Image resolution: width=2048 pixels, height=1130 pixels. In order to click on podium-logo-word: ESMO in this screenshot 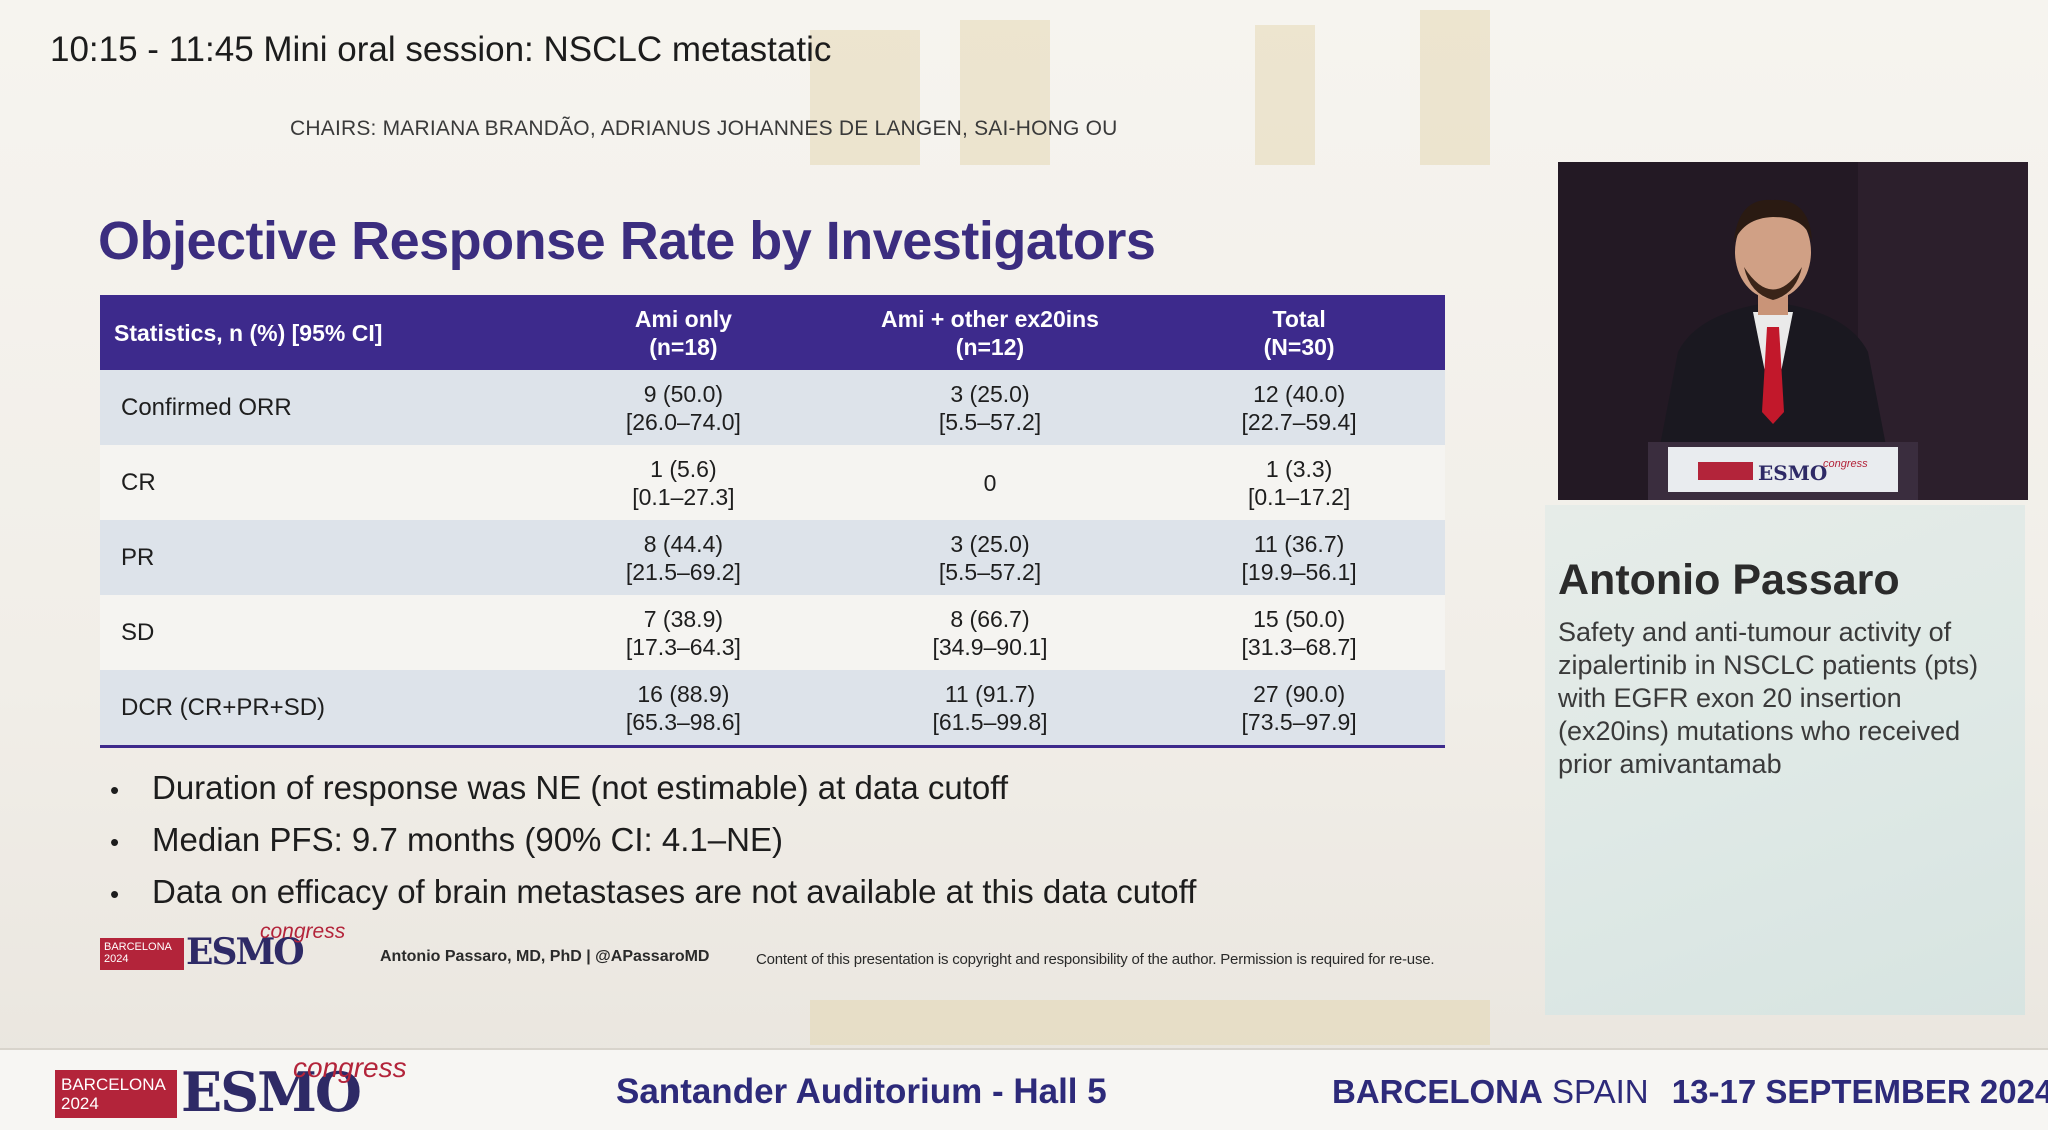, I will do `click(1792, 473)`.